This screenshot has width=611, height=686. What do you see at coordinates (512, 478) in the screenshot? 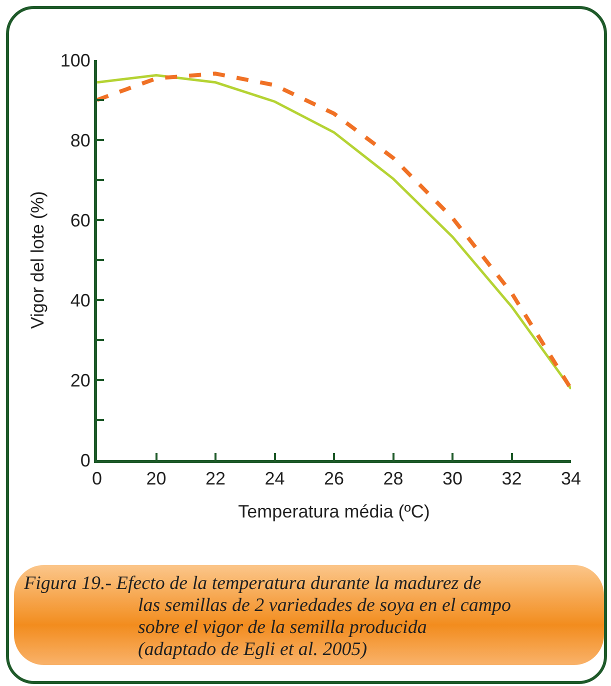
I see `x-tick-label: 32` at bounding box center [512, 478].